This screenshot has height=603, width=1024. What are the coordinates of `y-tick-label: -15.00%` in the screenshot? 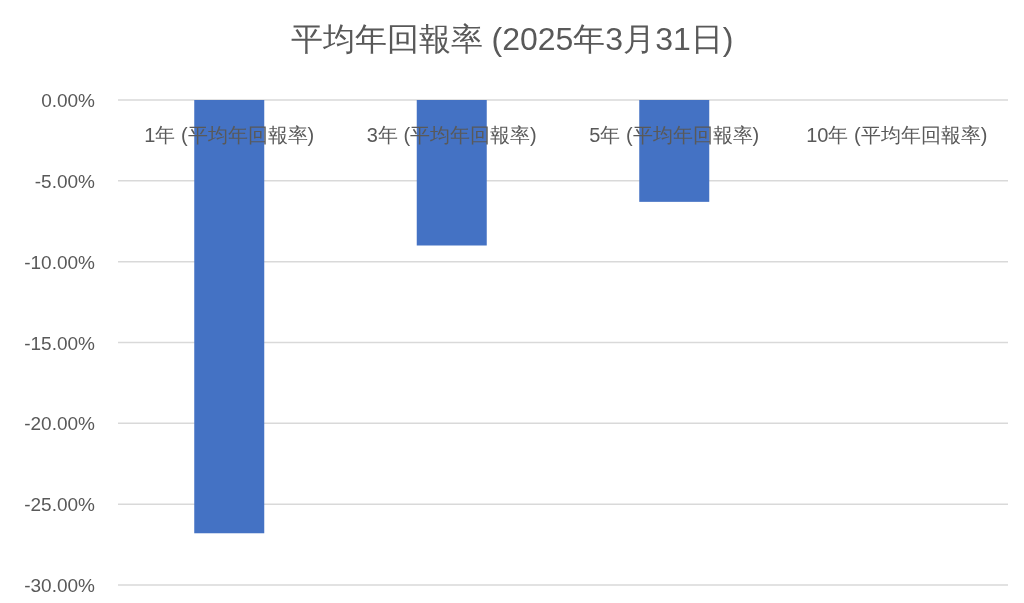 It's located at (60, 343).